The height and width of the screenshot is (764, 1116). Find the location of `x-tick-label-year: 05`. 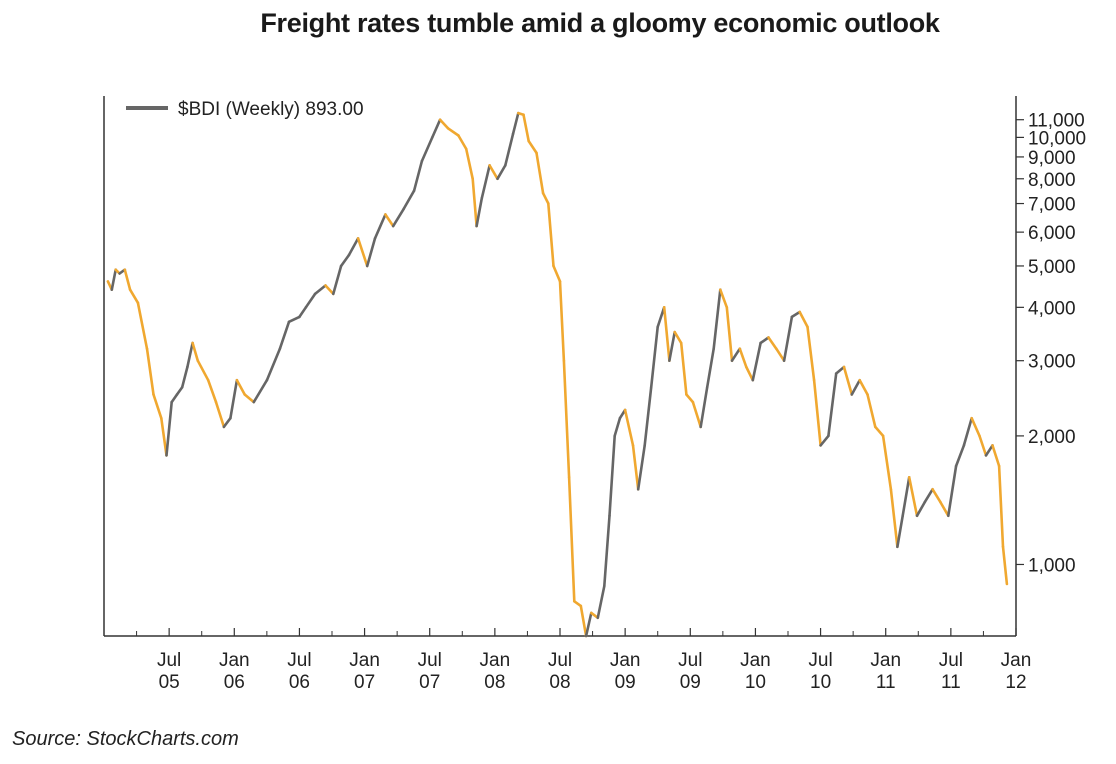

x-tick-label-year: 05 is located at coordinates (169, 682).